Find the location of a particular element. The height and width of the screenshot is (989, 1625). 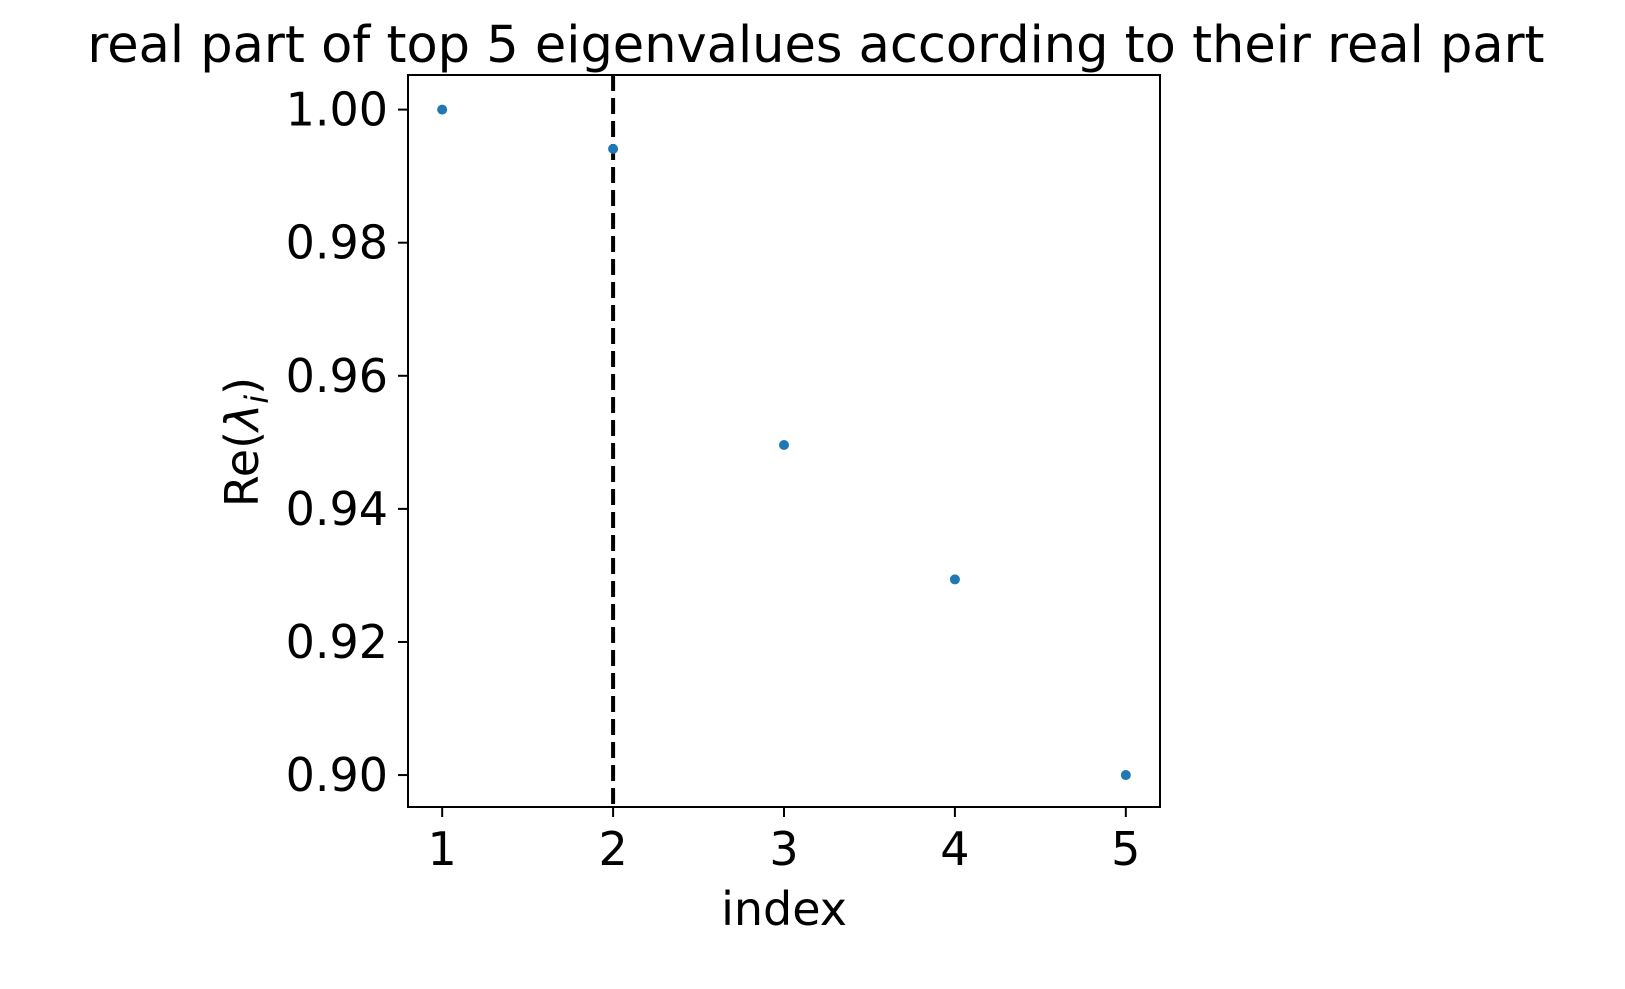

x-tick-label: 1 is located at coordinates (442, 849).